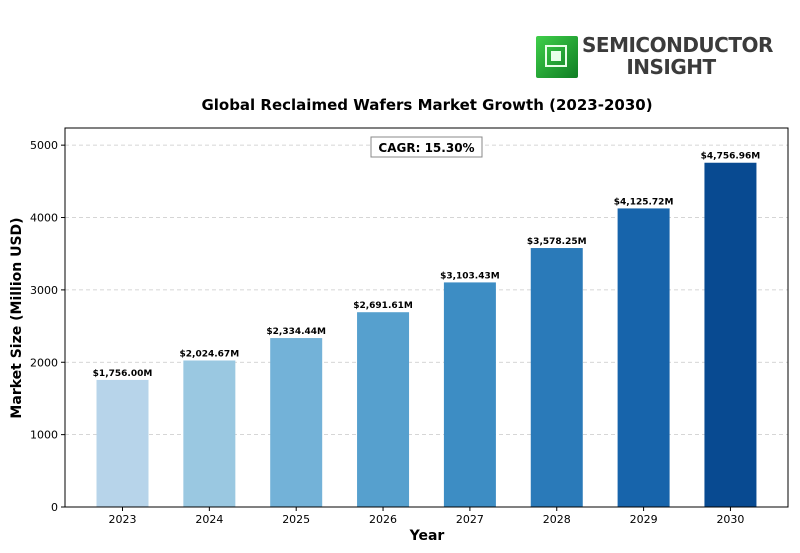  Describe the element at coordinates (677, 45) in the screenshot. I see `logo-line1: SEMICONDUCTOR` at that location.